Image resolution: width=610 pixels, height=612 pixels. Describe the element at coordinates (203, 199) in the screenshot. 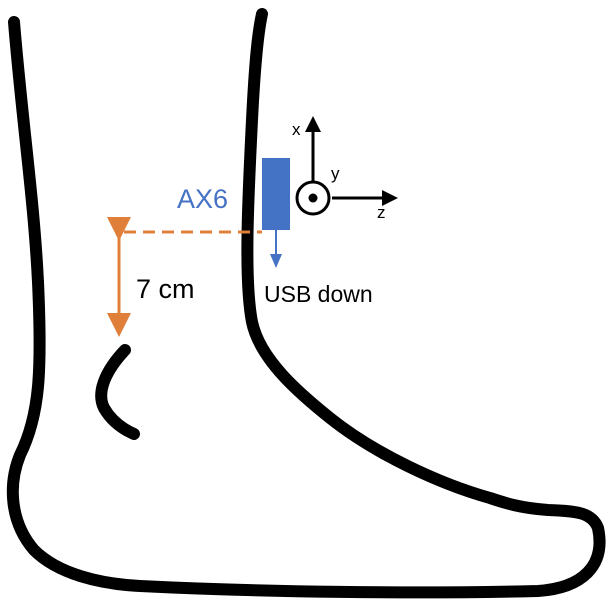

I see `sensor-label: AX6` at that location.